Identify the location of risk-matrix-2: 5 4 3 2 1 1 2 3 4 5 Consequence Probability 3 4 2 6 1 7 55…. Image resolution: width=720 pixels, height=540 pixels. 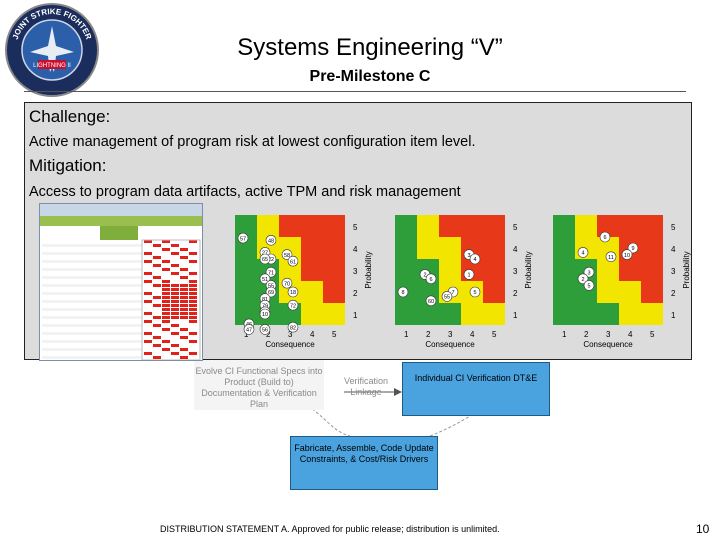
(470, 282).